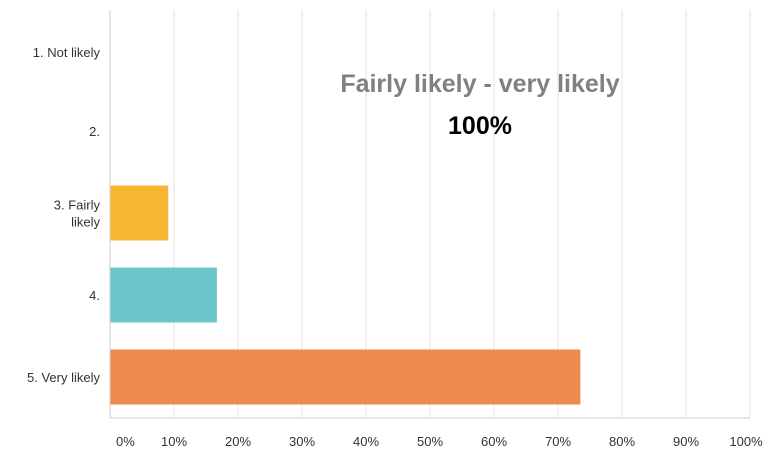  What do you see at coordinates (125, 441) in the screenshot?
I see `x-tick-label-0: 0%` at bounding box center [125, 441].